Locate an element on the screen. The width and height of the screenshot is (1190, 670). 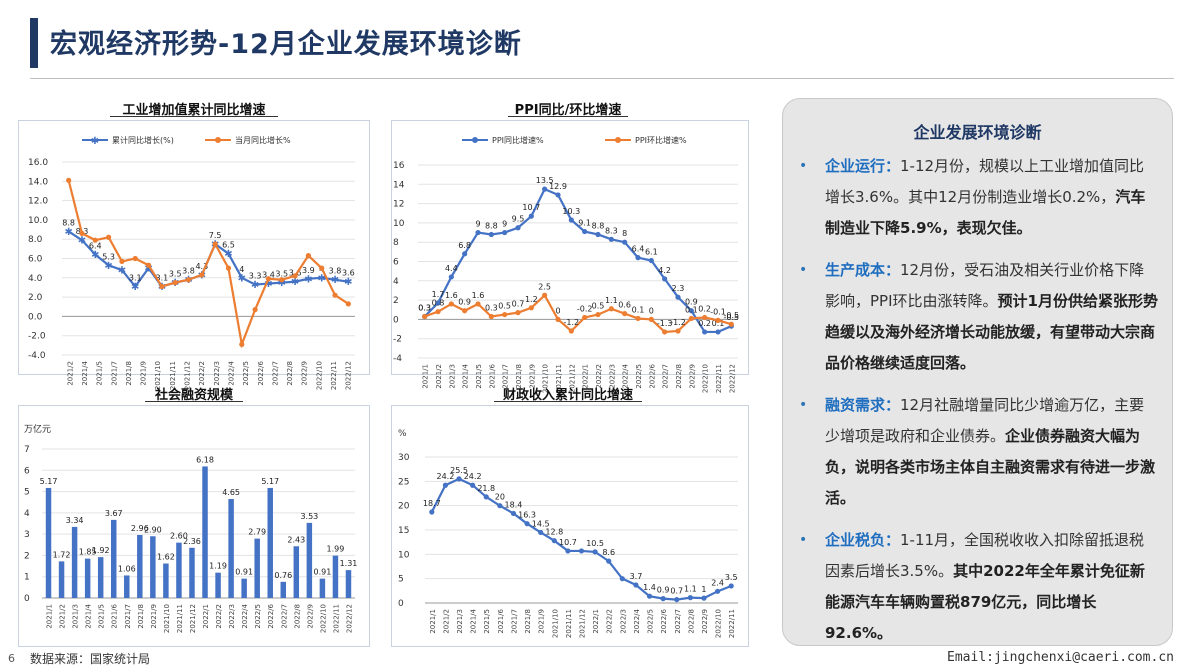
data-label: 2.5 is located at coordinates (544, 286).